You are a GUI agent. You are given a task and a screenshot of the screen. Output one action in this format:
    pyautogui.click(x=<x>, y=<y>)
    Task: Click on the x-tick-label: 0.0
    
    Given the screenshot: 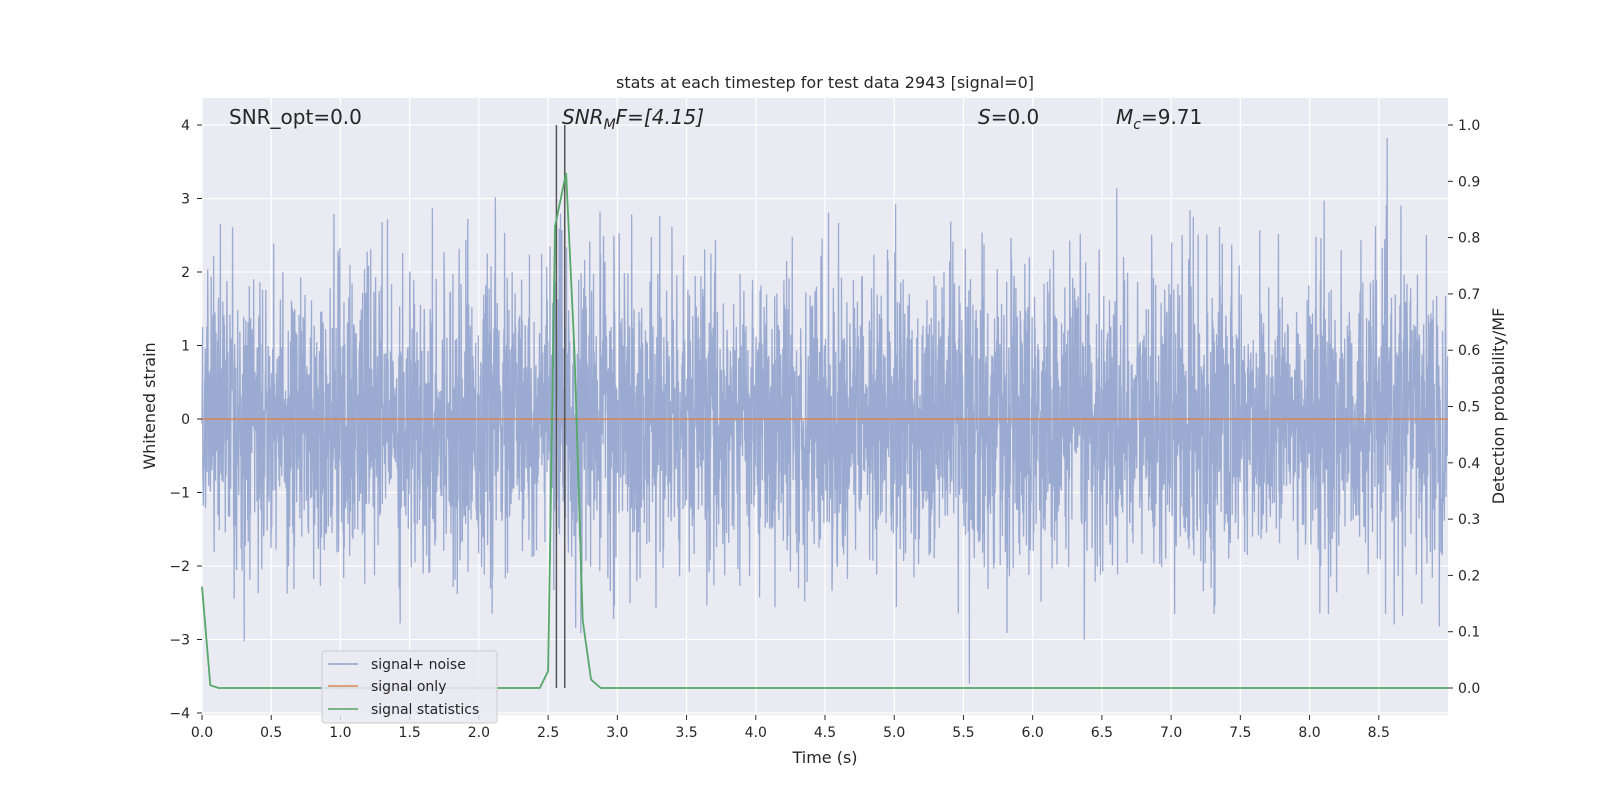 What is the action you would take?
    pyautogui.click(x=202, y=733)
    